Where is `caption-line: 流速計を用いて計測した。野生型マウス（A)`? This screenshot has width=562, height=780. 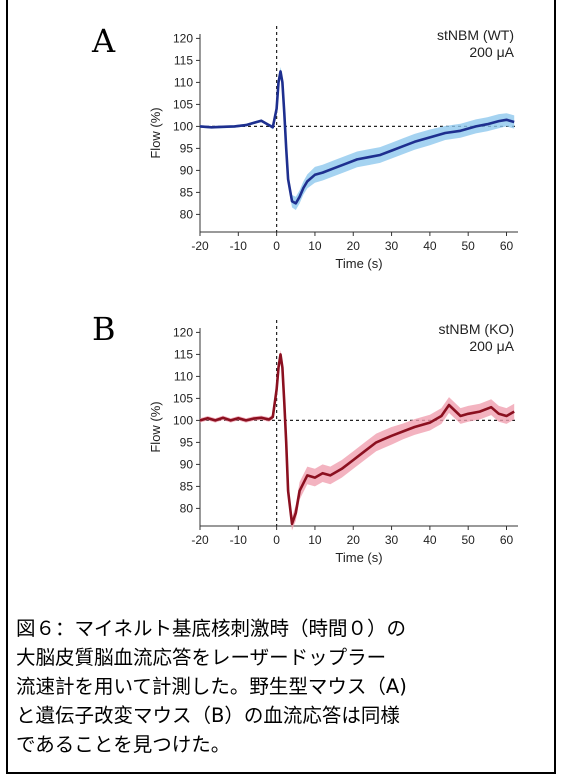 caption-line: 流速計を用いて計測した。野生型マウス（A) is located at coordinates (211, 686).